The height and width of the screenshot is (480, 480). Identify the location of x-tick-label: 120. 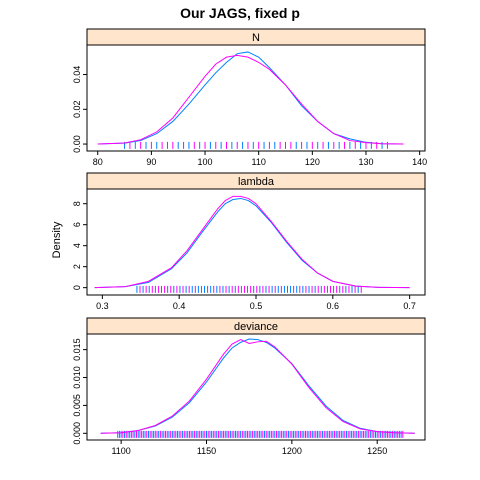
(312, 162).